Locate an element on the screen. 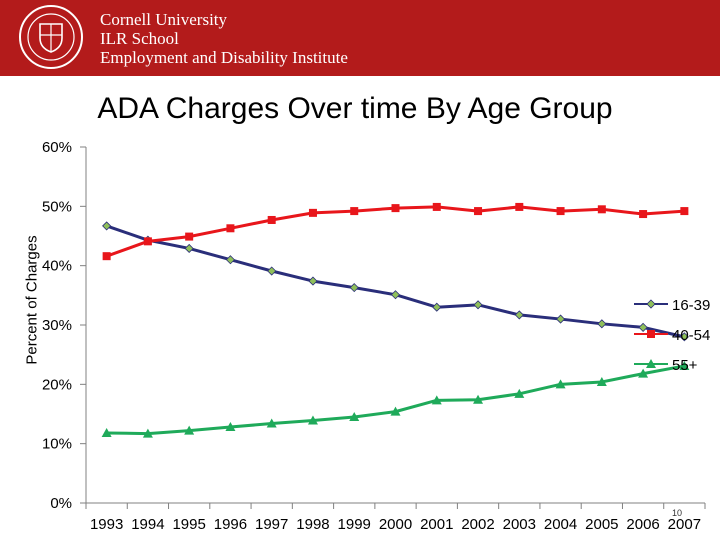 Image resolution: width=720 pixels, height=540 pixels. institution-line-3: Employment and Disability Institute is located at coordinates (224, 57).